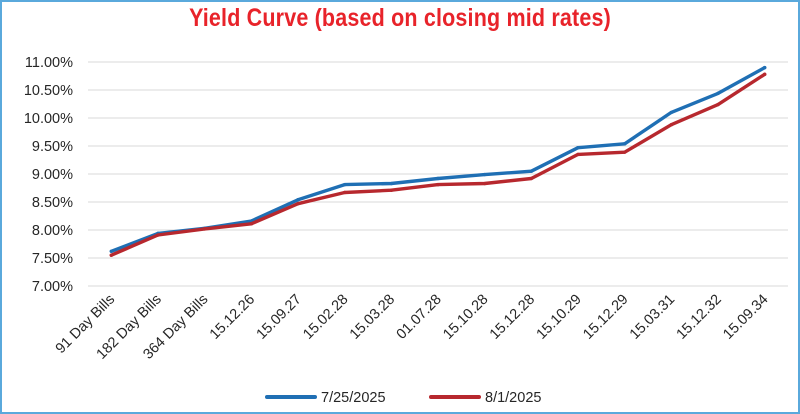  I want to click on x-tick-label: 15.03.31, so click(652, 317).